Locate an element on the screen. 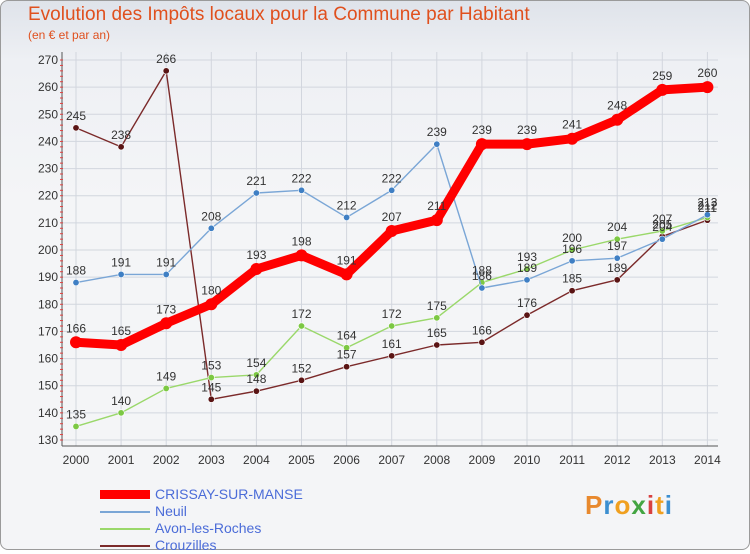 This screenshot has height=554, width=750. data-label-neuil: 197 is located at coordinates (617, 246).